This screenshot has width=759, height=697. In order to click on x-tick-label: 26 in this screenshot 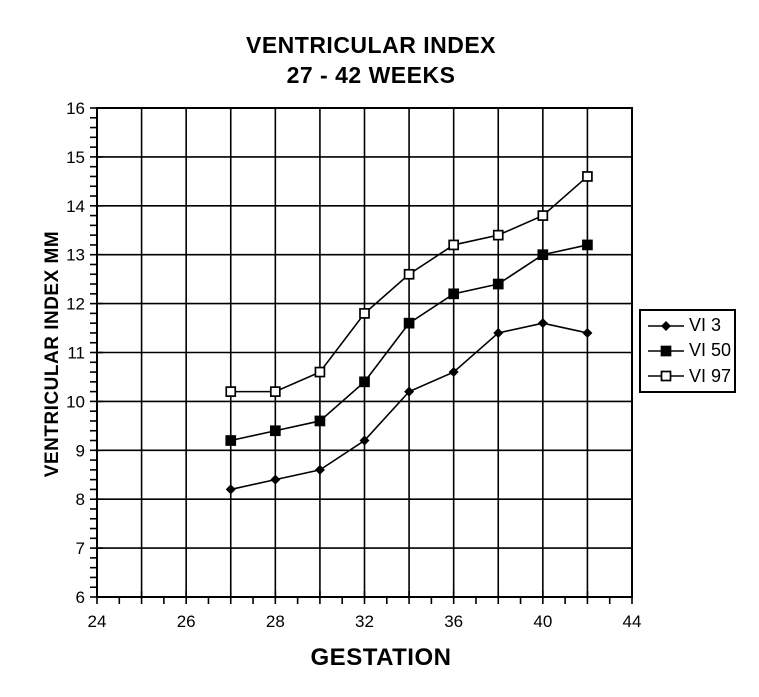, I will do `click(186, 621)`.